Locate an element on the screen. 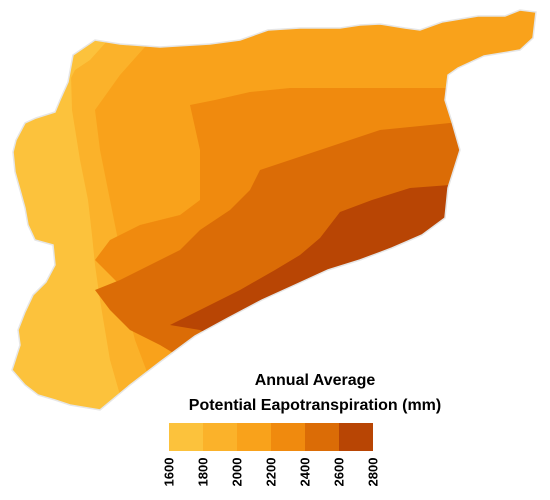 Image resolution: width=550 pixels, height=500 pixels. legend-tick-1800: 1800 is located at coordinates (203, 472).